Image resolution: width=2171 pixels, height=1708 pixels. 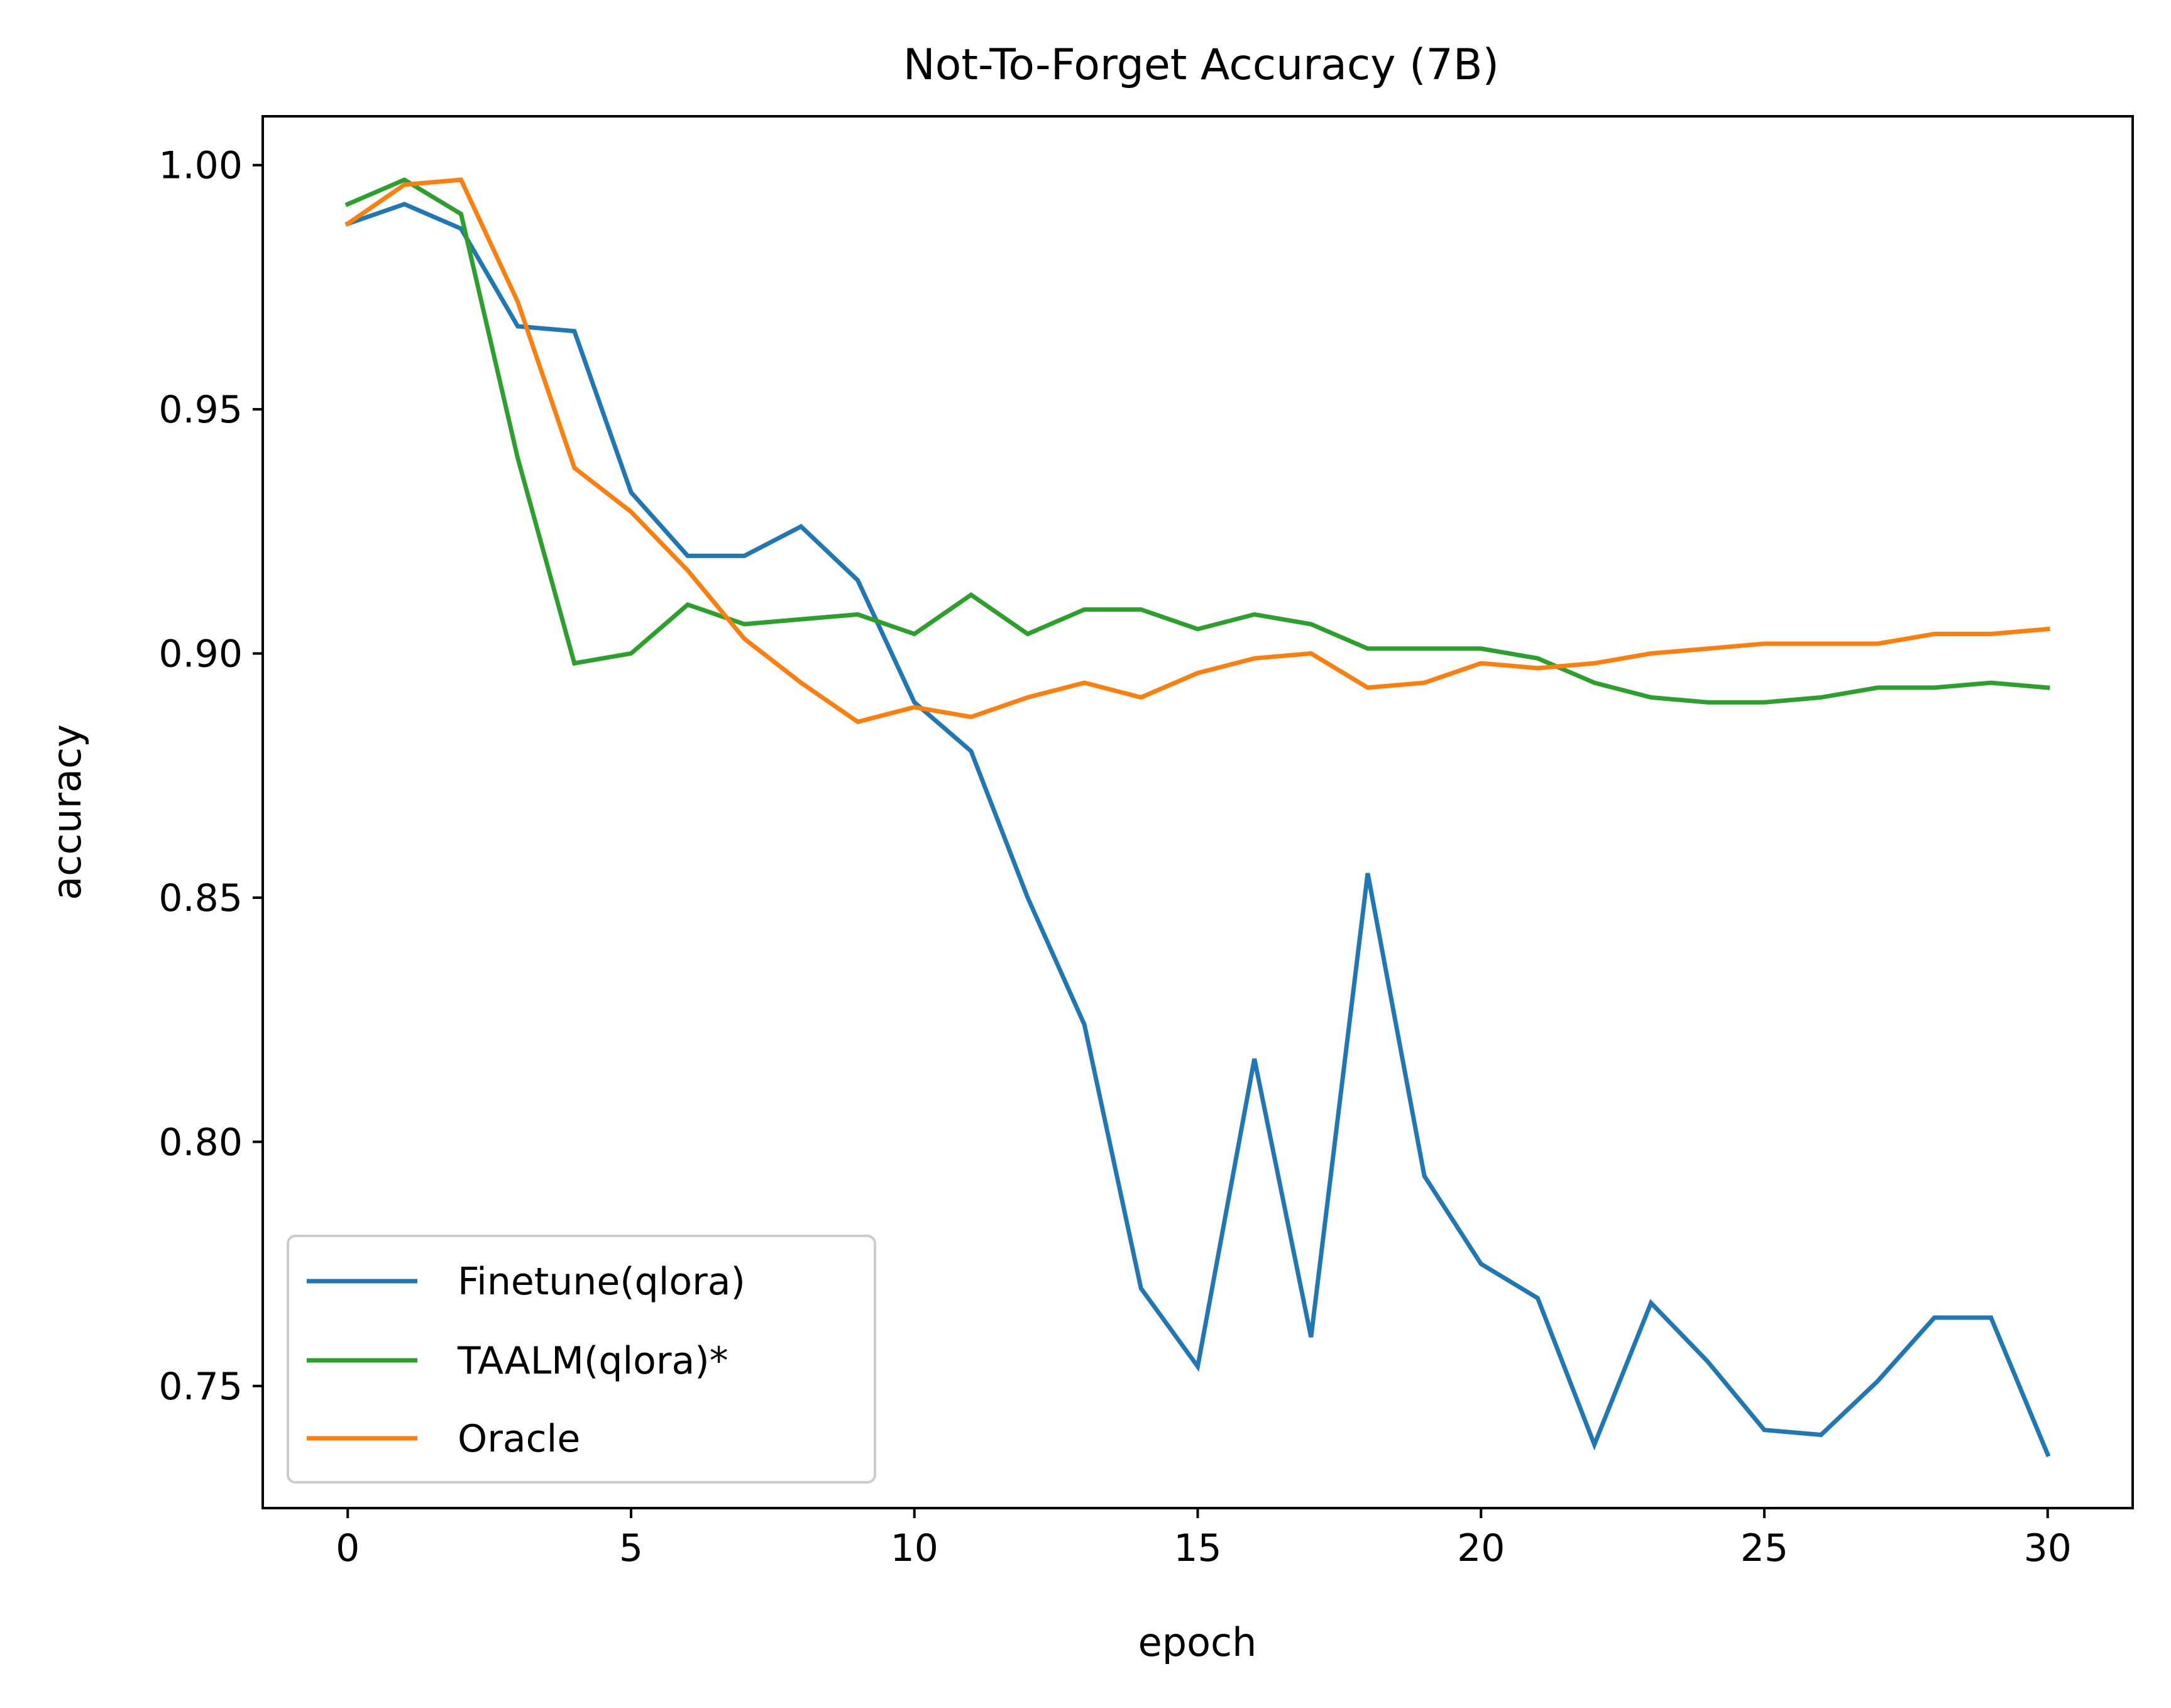 What do you see at coordinates (200, 1387) in the screenshot?
I see `y-tick-label: 0.75` at bounding box center [200, 1387].